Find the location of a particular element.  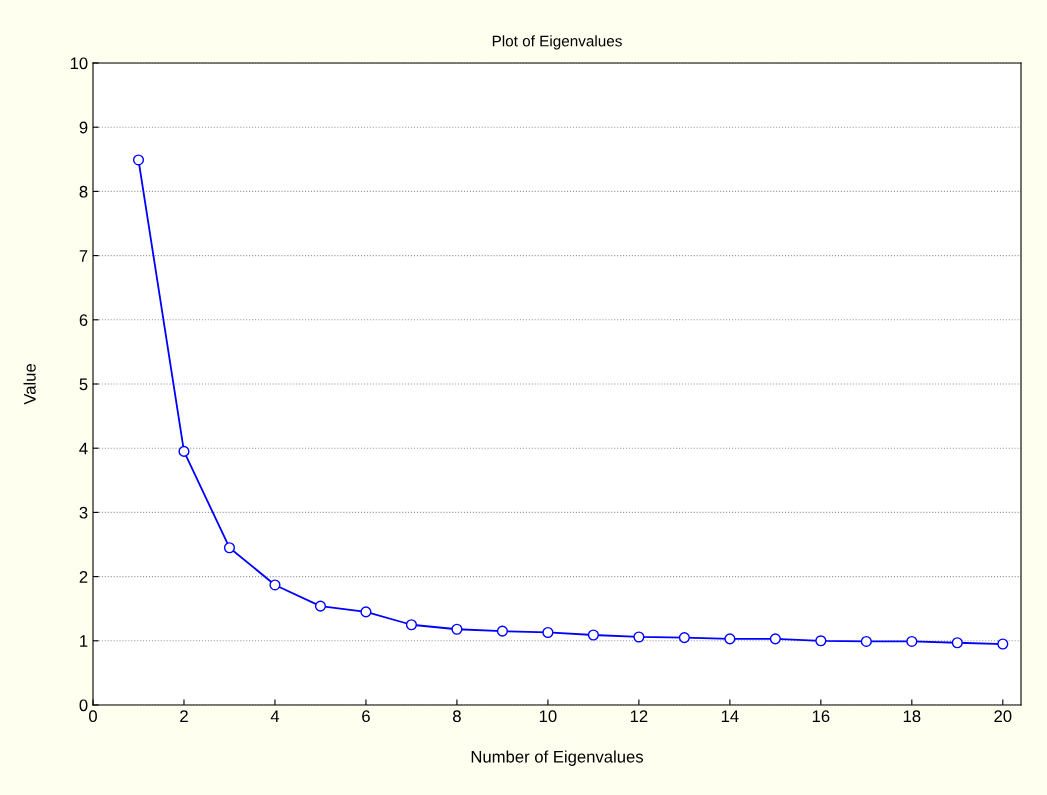

y-tick-label: 3 is located at coordinates (83, 512).